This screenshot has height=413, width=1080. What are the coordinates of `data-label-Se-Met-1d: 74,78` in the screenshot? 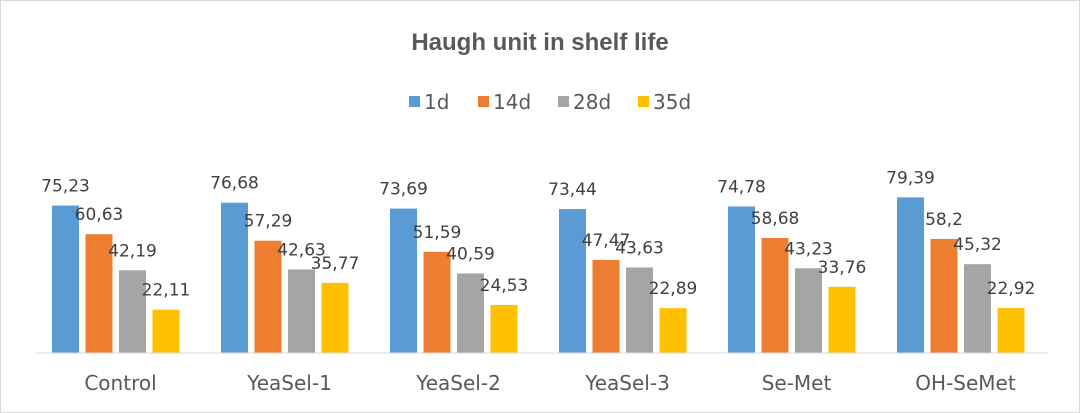 It's located at (741, 187).